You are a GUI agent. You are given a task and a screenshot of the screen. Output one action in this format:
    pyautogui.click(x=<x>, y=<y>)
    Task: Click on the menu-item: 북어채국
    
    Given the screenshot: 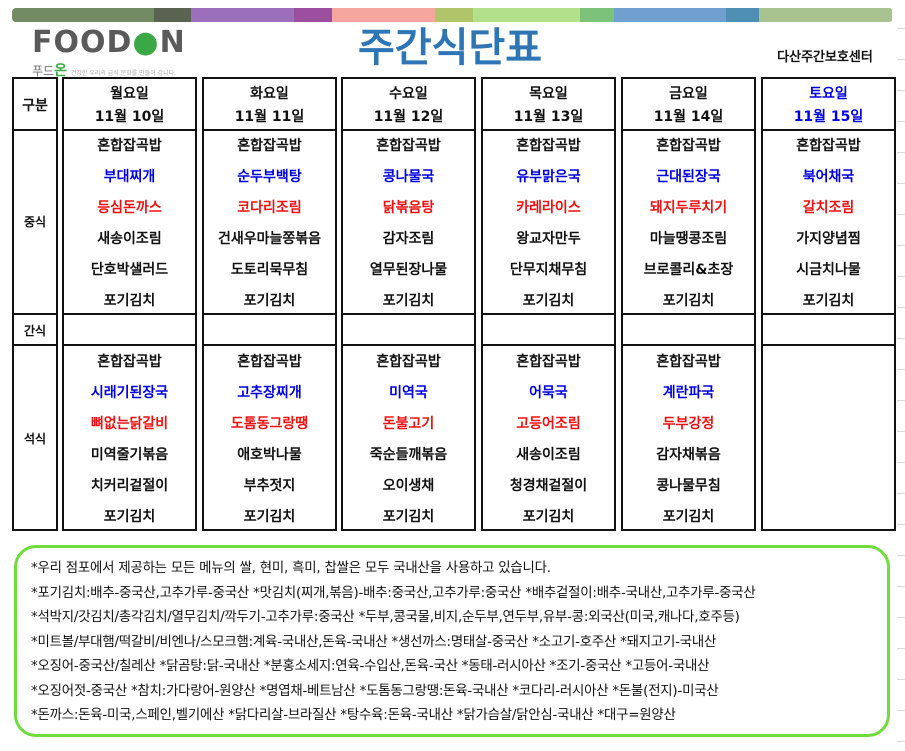 What is the action you would take?
    pyautogui.click(x=828, y=177)
    